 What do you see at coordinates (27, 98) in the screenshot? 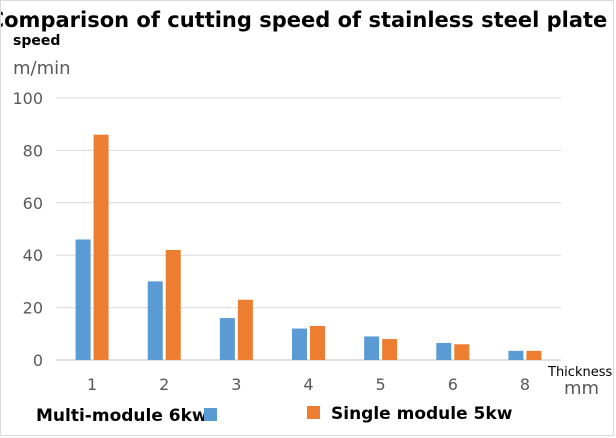
I see `y-tick-label: 100` at bounding box center [27, 98].